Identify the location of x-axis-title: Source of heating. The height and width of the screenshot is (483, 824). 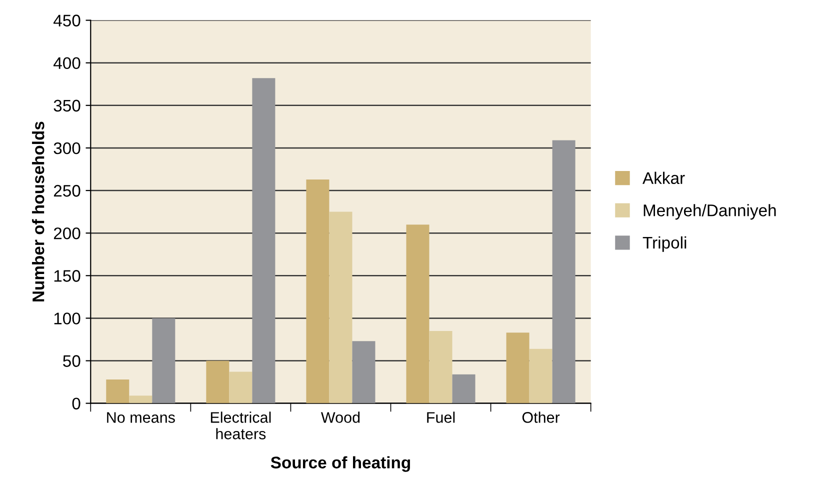
(340, 464).